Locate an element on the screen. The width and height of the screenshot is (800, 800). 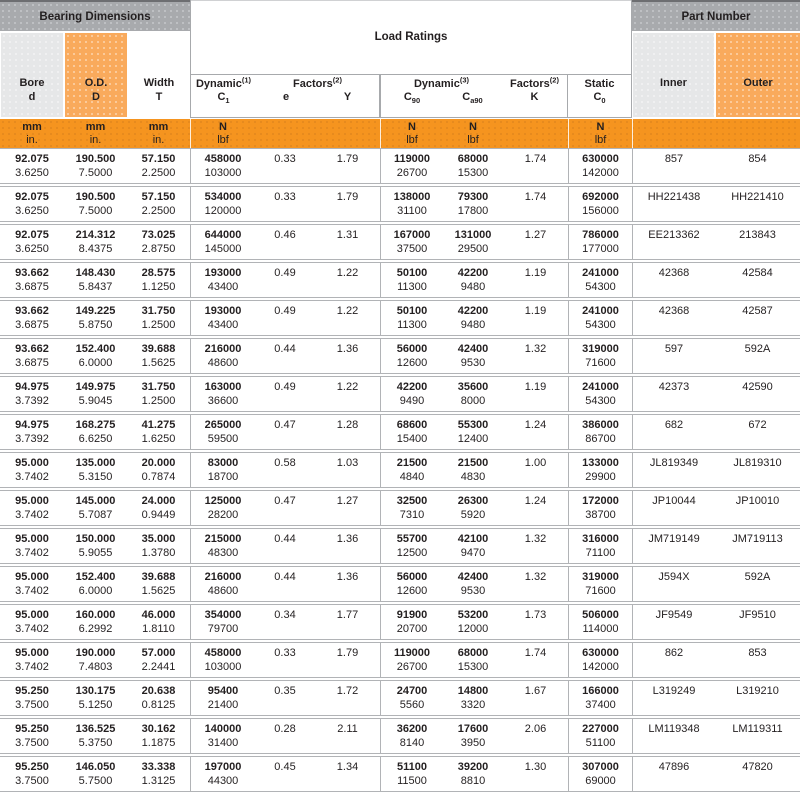
cell-y: 1.34 is located at coordinates (347, 767).